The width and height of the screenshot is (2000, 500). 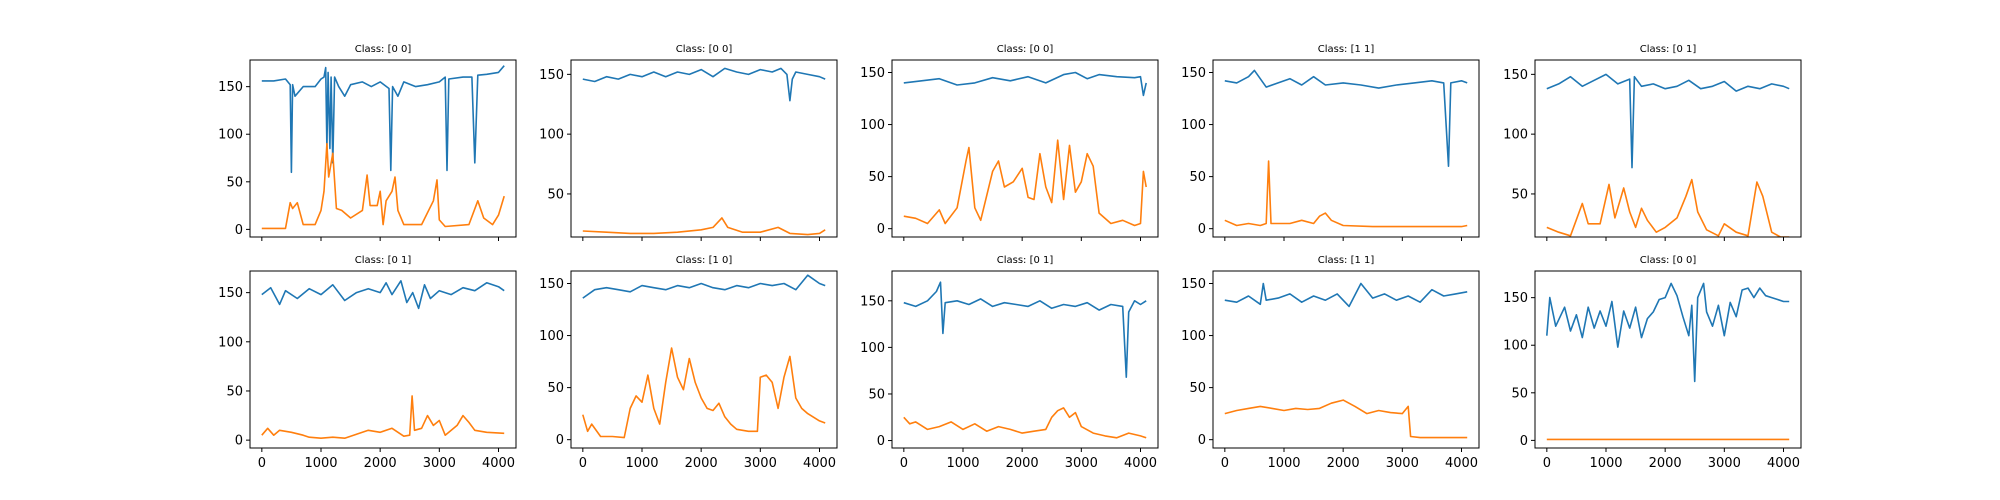 I want to click on chart-panel-9: Class: [1 1] 0 50 100 150 0 1000 2000 3000 4000, so click(x=1330, y=363).